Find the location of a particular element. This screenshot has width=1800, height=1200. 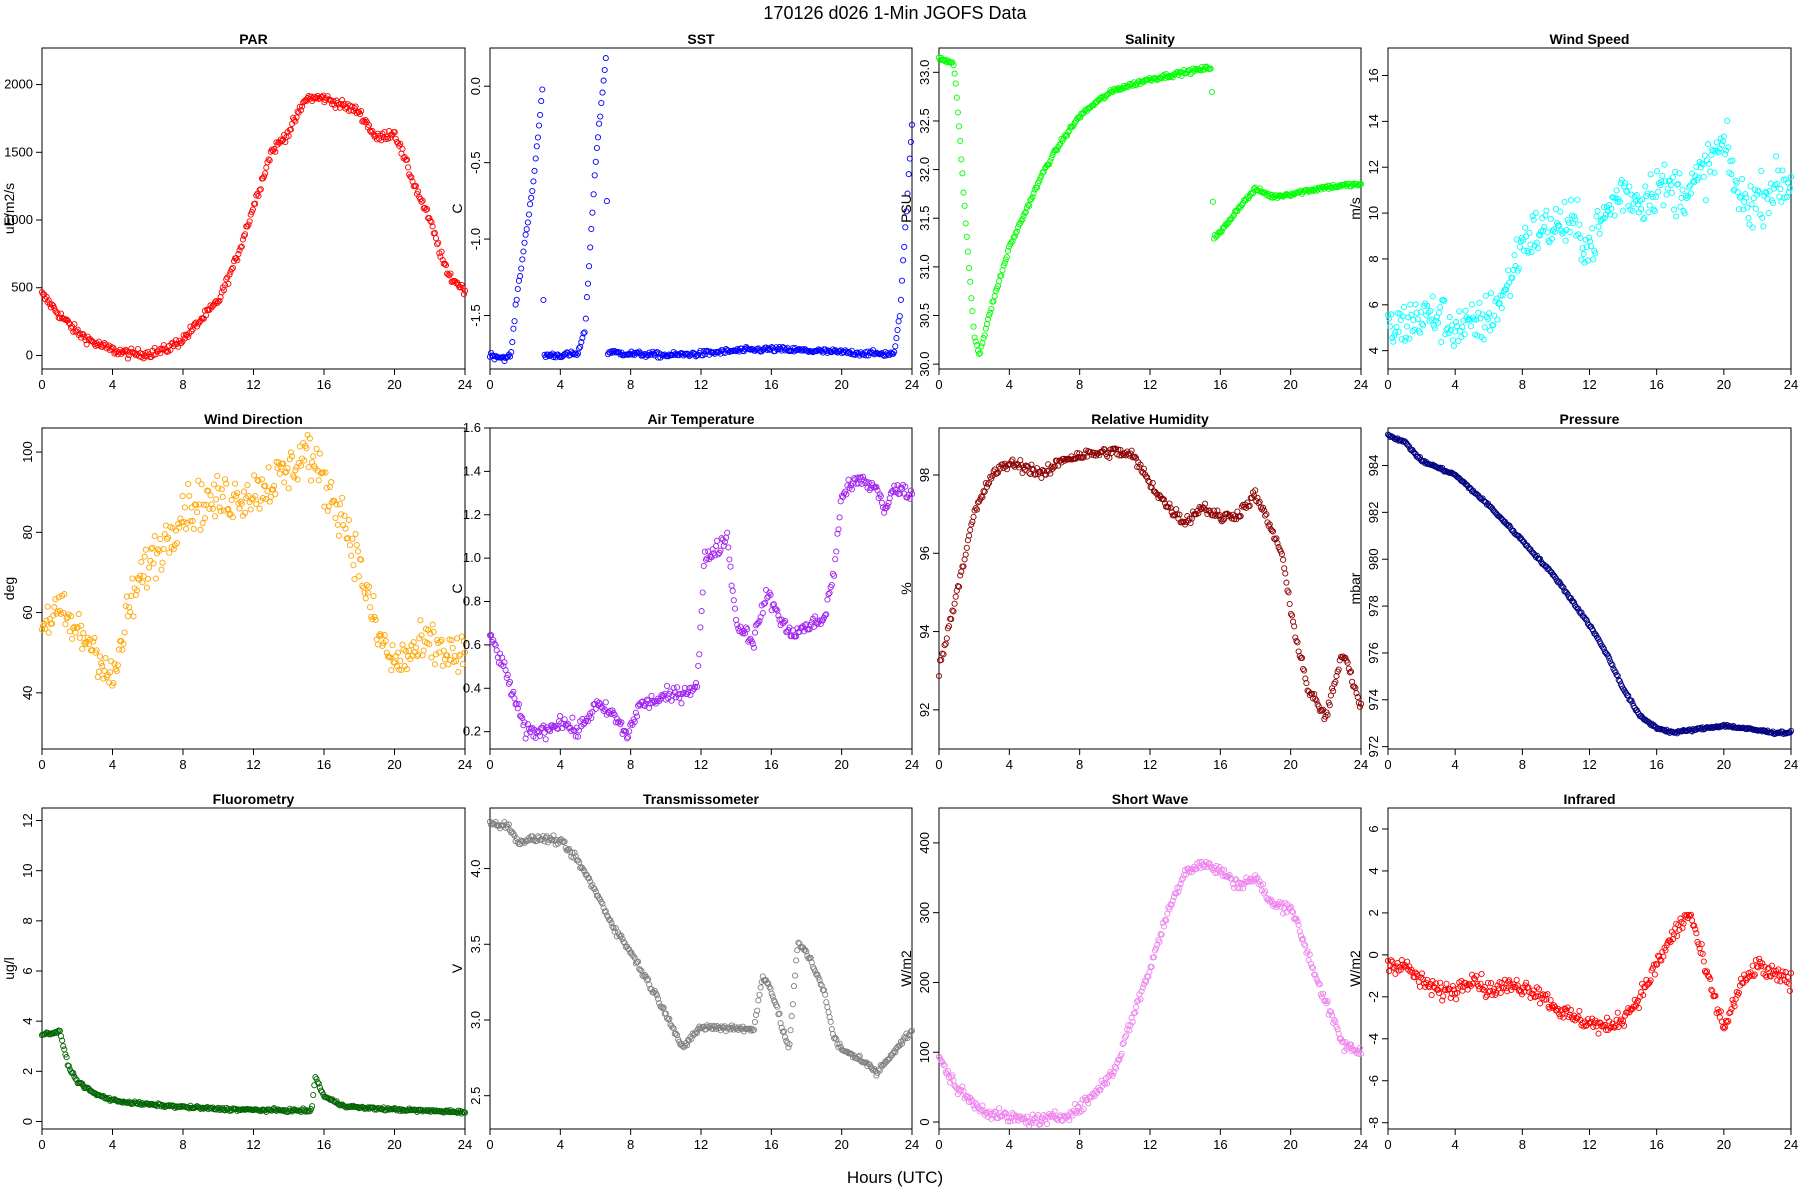

x-tick-label: 12 is located at coordinates (1589, 764).